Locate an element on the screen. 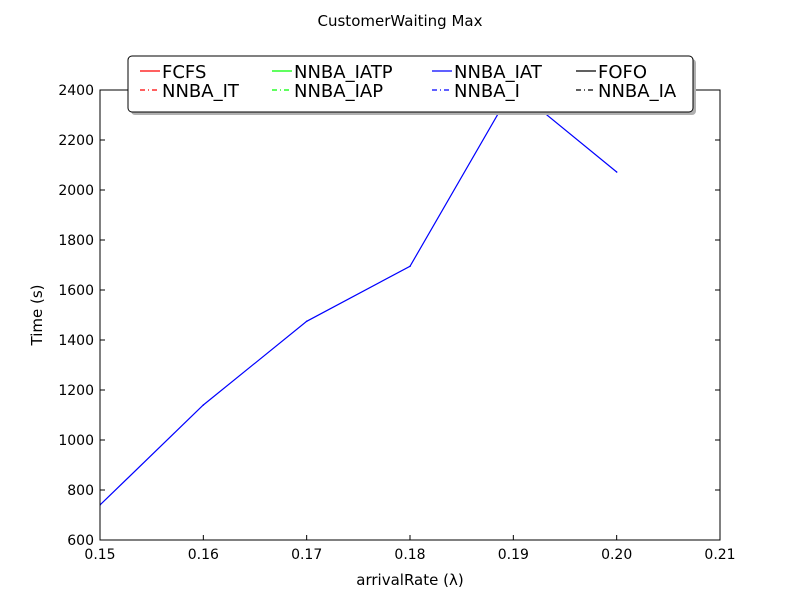 This screenshot has width=800, height=600. x-tick-label: 0.20 is located at coordinates (616, 555).